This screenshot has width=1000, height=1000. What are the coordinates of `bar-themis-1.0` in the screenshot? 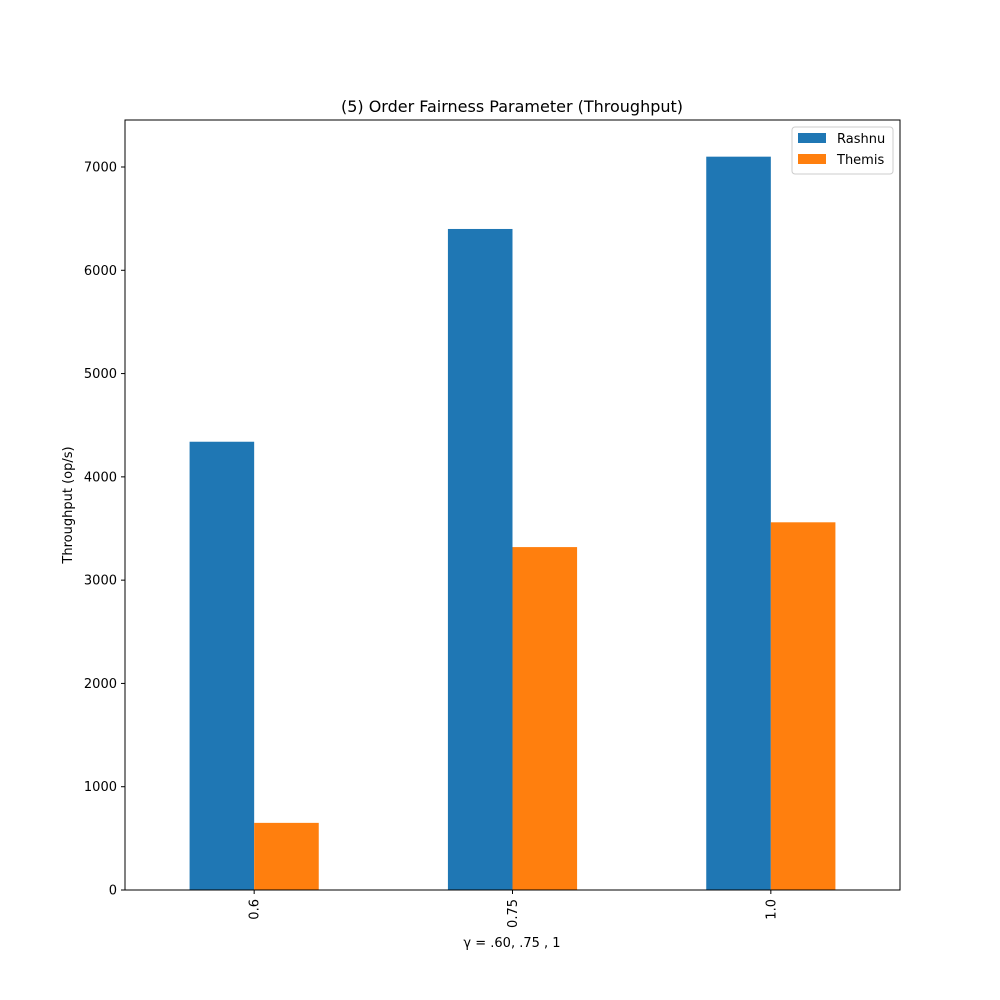 It's located at (803, 706).